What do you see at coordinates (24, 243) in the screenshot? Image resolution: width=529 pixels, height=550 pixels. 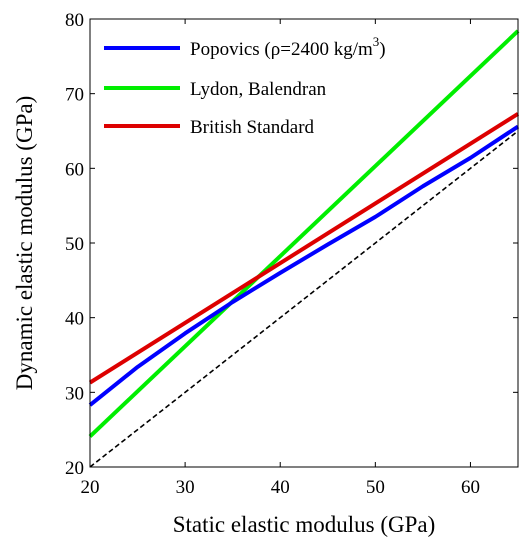 I see `y-axis-title: Dynamic elastic modulus (GPa)` at bounding box center [24, 243].